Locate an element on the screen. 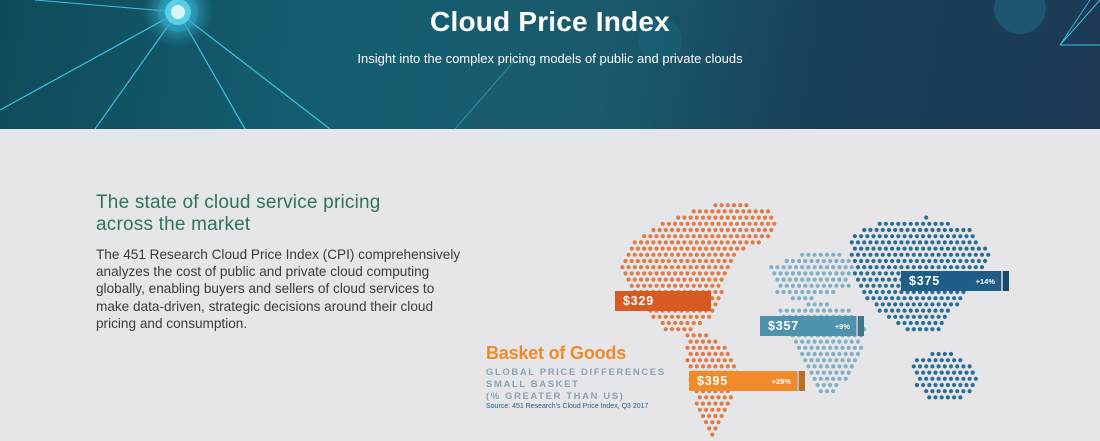  section-heading-line1: The state of cloud service pricing is located at coordinates (238, 202).